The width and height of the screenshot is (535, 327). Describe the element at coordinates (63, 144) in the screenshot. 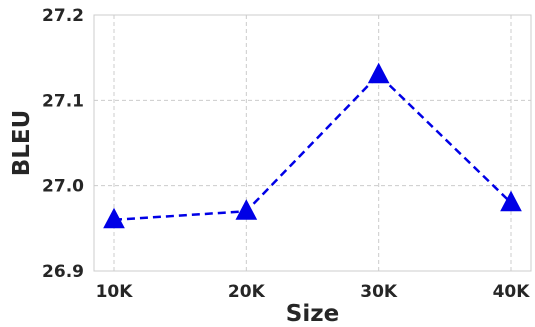

I see `y-axis-ticks: 26.9 27.0 27.1 27.2` at that location.